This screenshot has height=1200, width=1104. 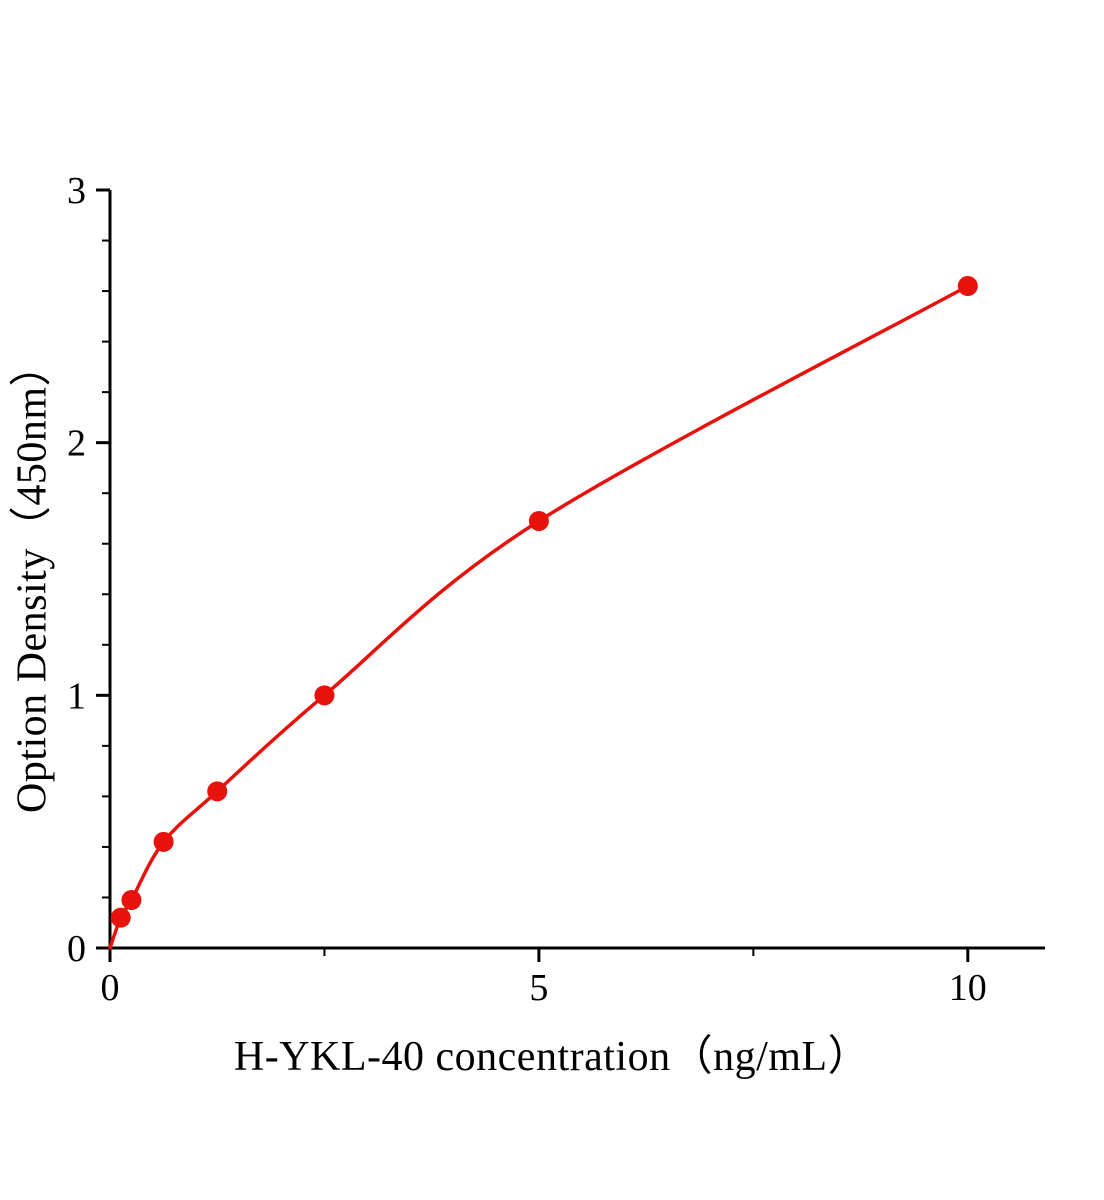 What do you see at coordinates (538, 988) in the screenshot?
I see `x-tick-label: 5` at bounding box center [538, 988].